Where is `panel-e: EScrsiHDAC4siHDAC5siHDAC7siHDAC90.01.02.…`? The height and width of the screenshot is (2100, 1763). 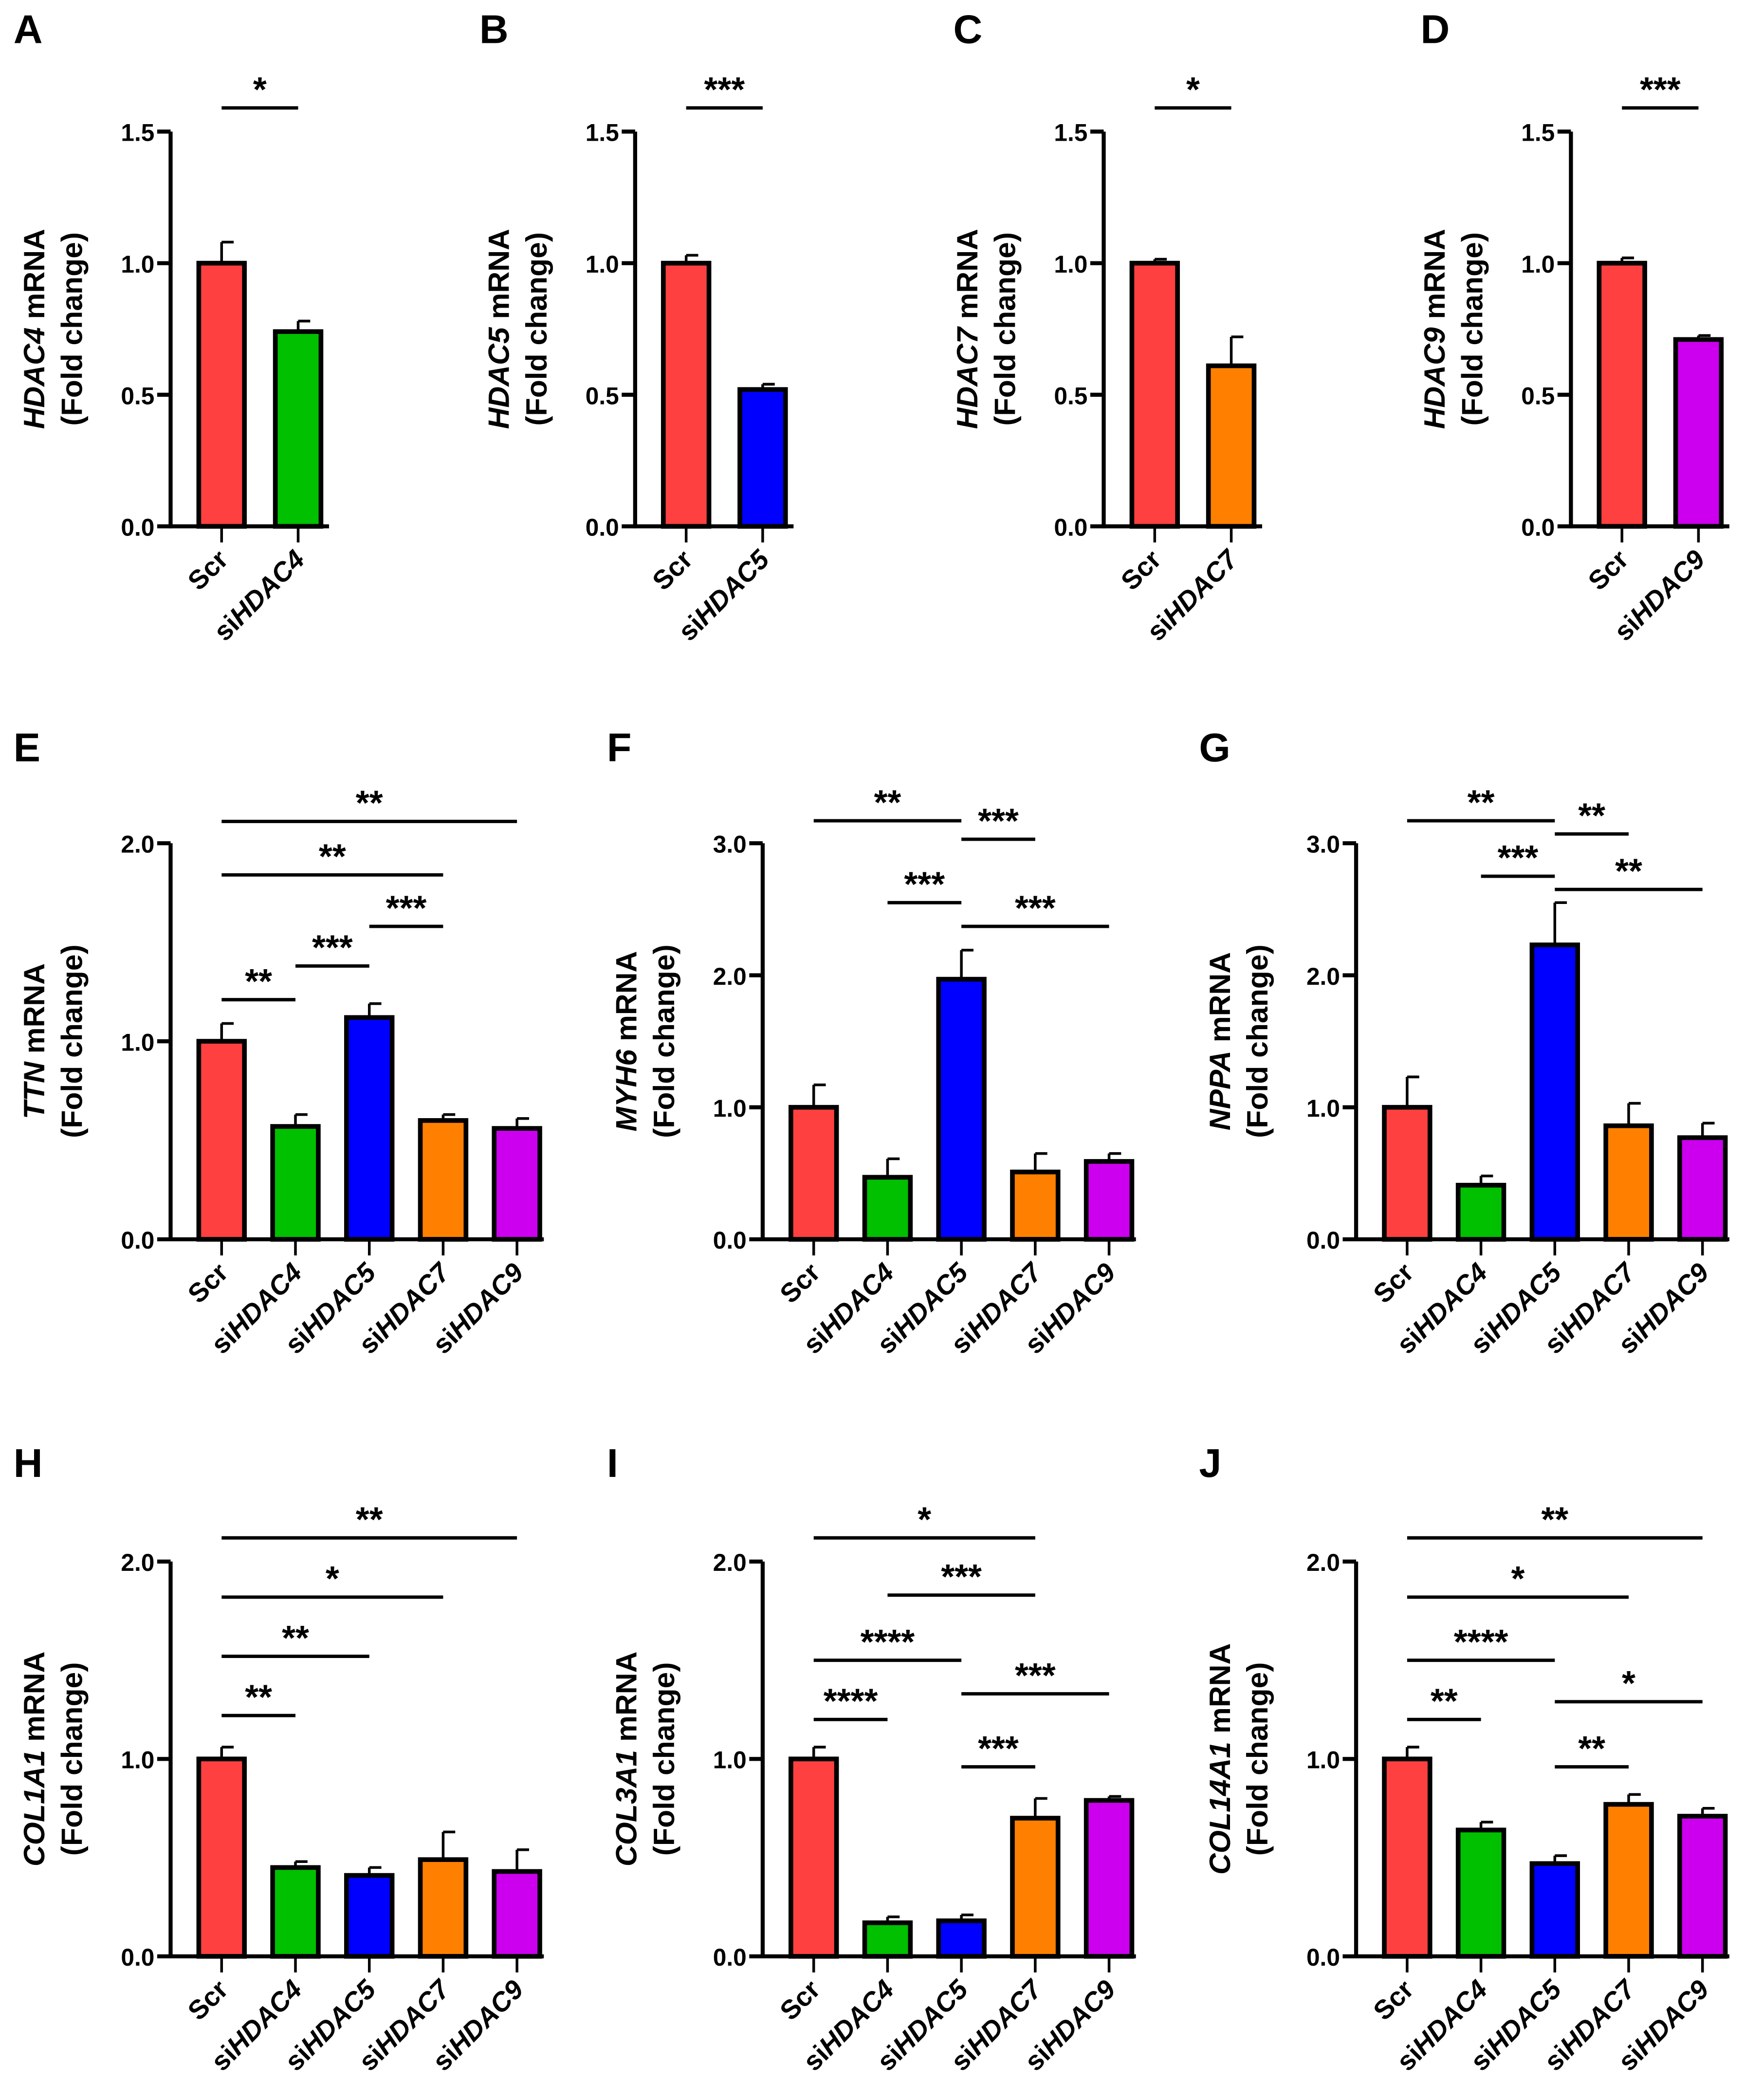 panel-e: EScrsiHDAC4siHDAC5siHDAC7siHDAC90.01.02.… is located at coordinates (279, 1042).